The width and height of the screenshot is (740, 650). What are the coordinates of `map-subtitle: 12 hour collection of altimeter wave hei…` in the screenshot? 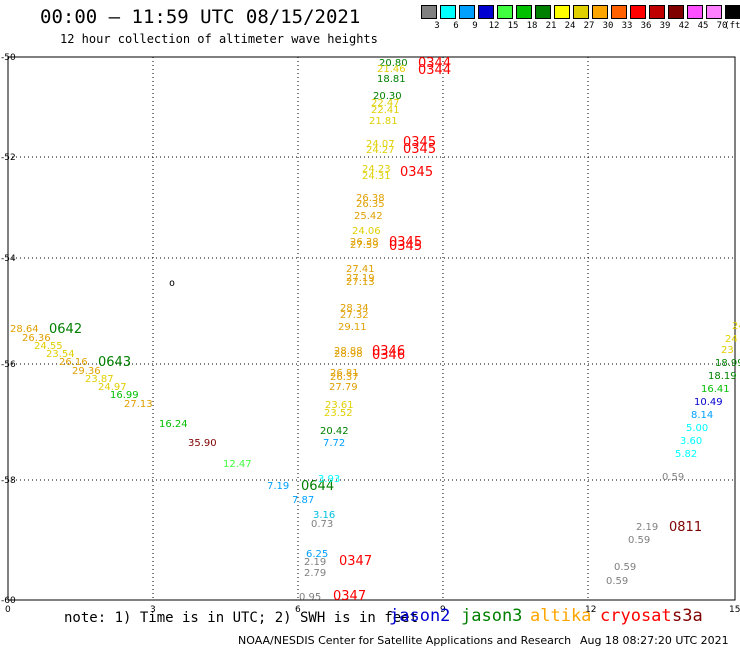 It's located at (219, 39).